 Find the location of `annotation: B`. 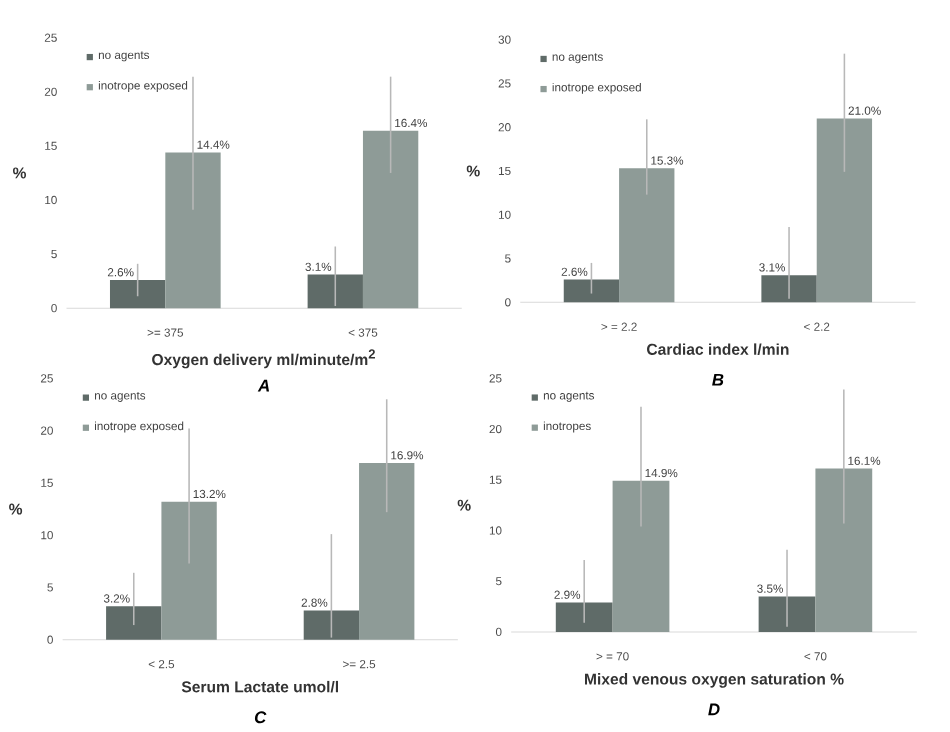

annotation: B is located at coordinates (718, 379).